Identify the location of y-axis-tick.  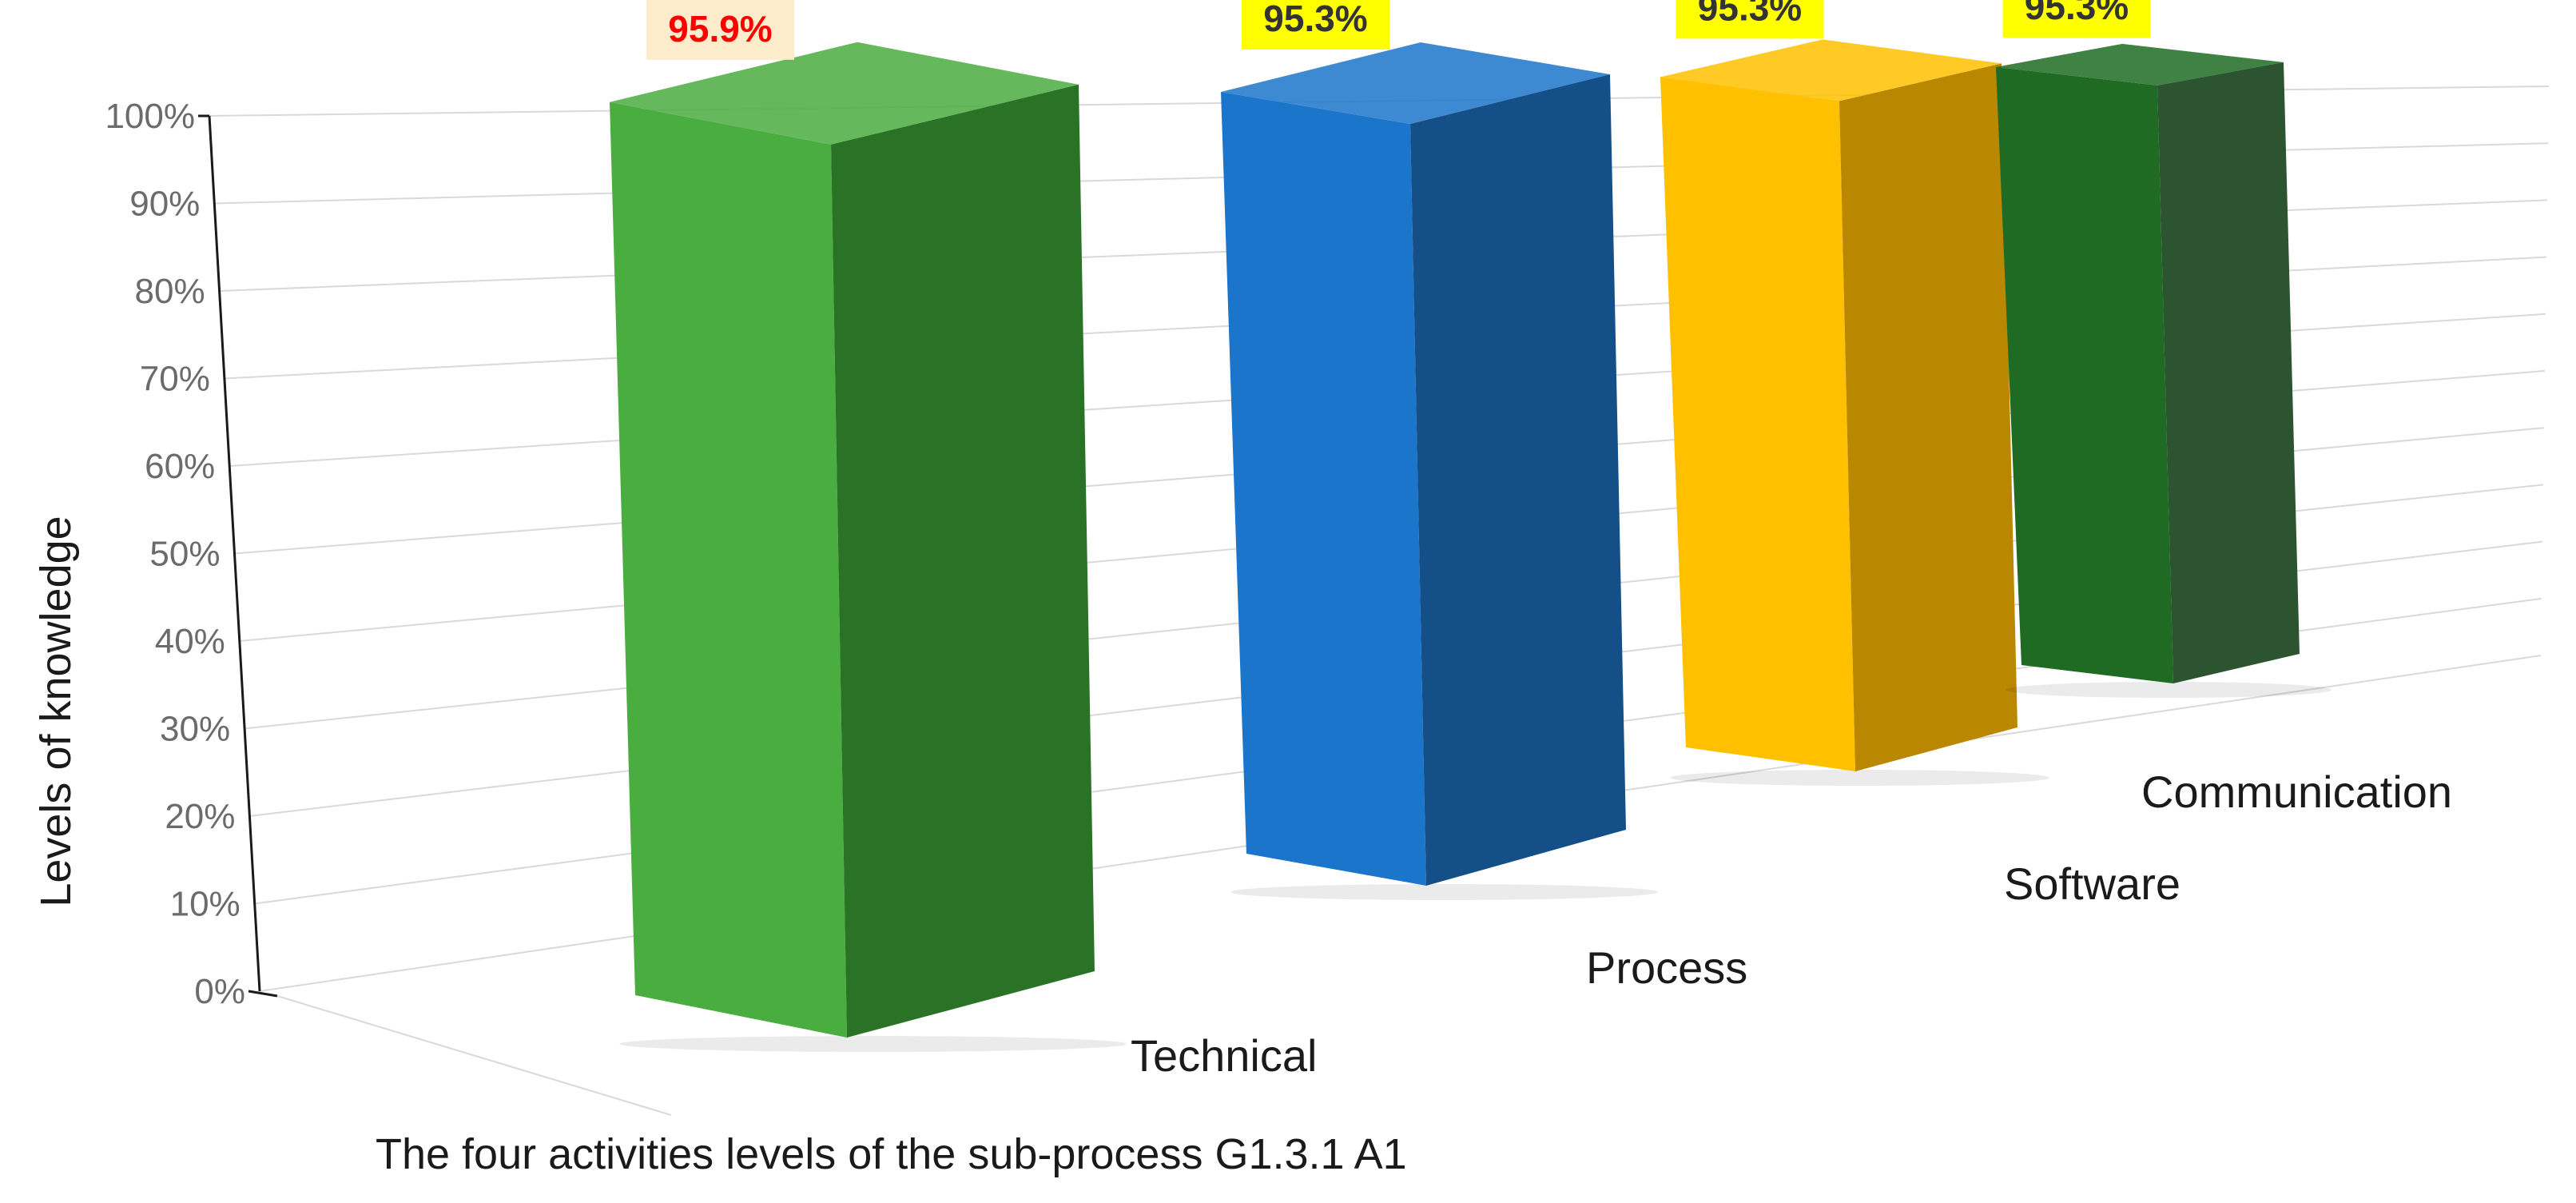
(263, 994).